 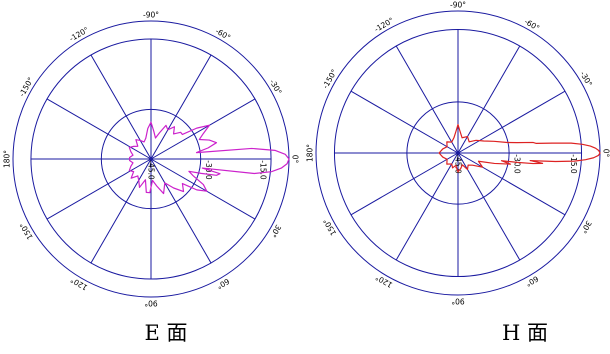 I want to click on h-plane-angle-label-3: 90°, so click(x=458, y=301).